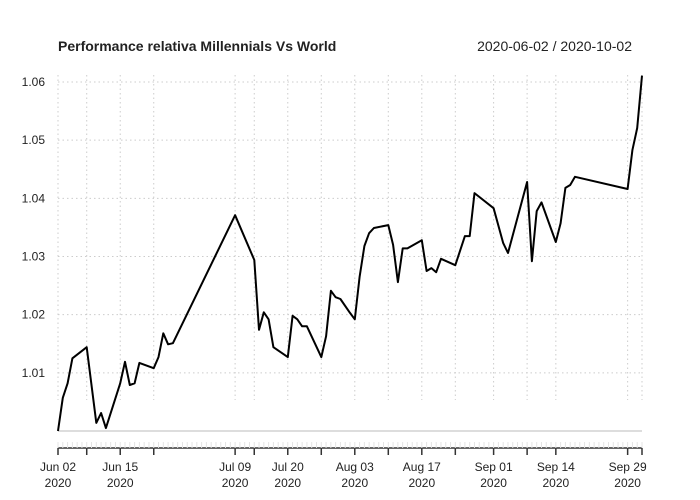 The width and height of the screenshot is (700, 500). I want to click on x-tick-label: Aug 17, so click(422, 467).